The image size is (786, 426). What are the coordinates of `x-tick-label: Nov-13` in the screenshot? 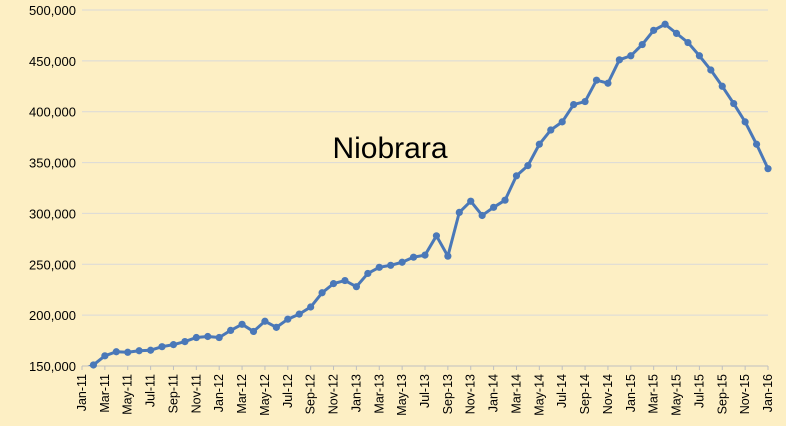 It's located at (471, 394).